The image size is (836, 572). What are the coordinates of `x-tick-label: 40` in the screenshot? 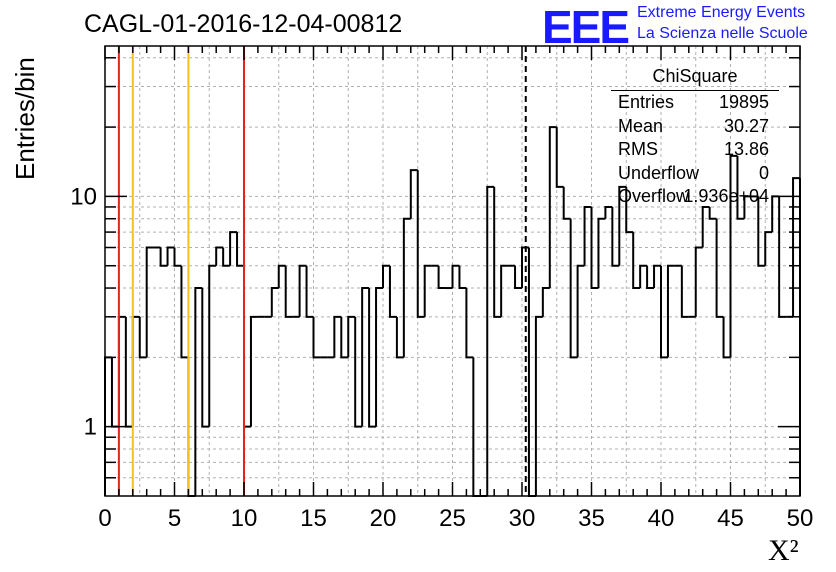 It's located at (661, 518).